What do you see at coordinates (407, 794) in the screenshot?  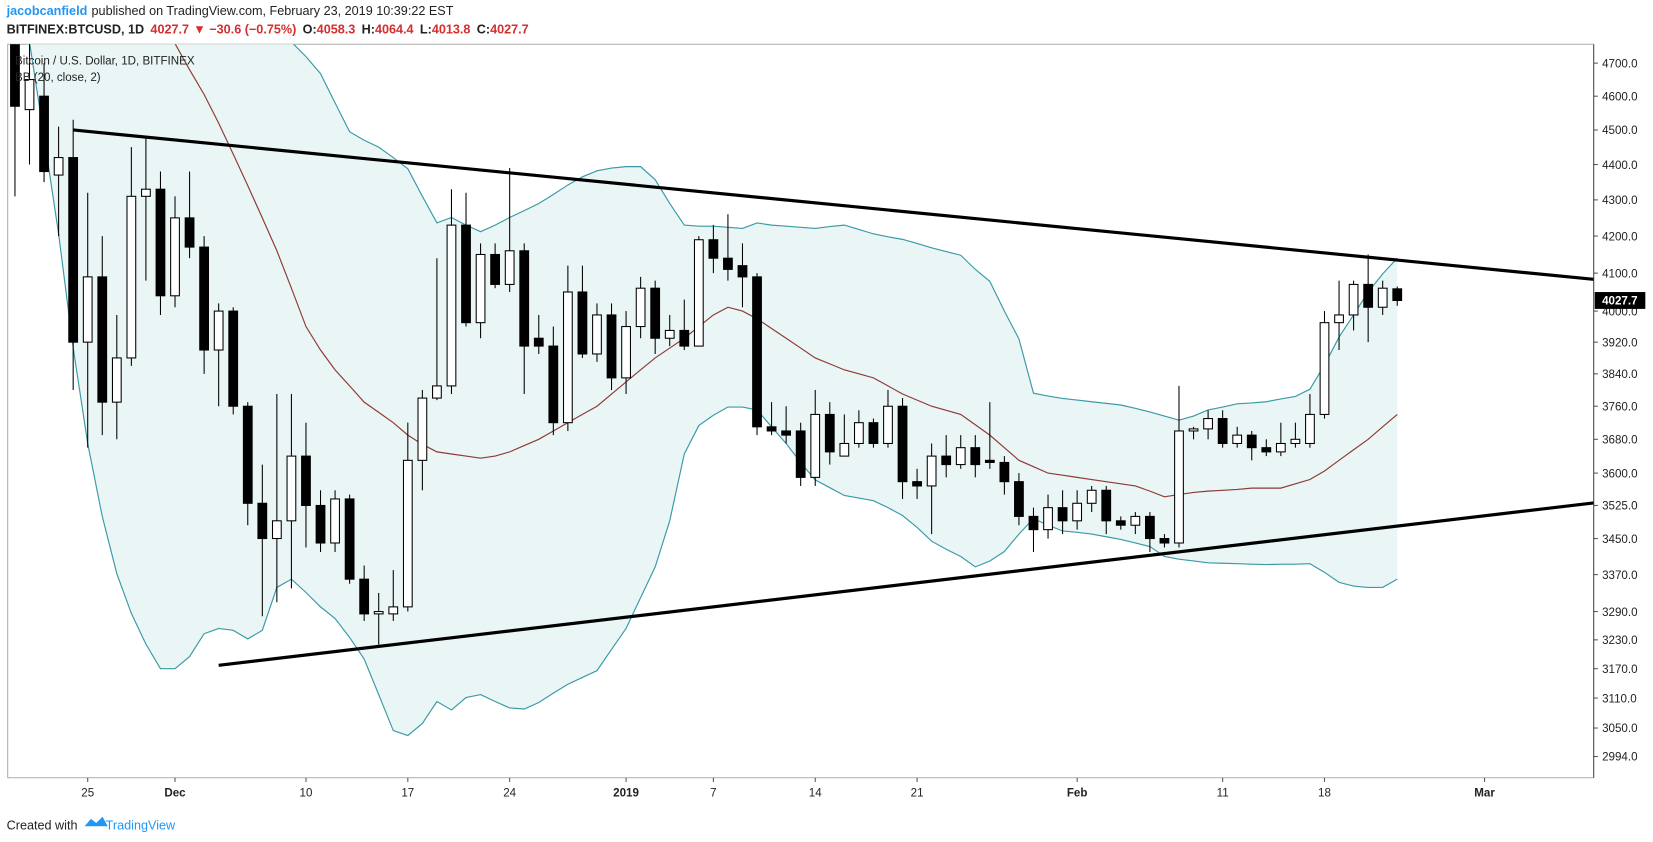 I see `x-tick-label: 17` at bounding box center [407, 794].